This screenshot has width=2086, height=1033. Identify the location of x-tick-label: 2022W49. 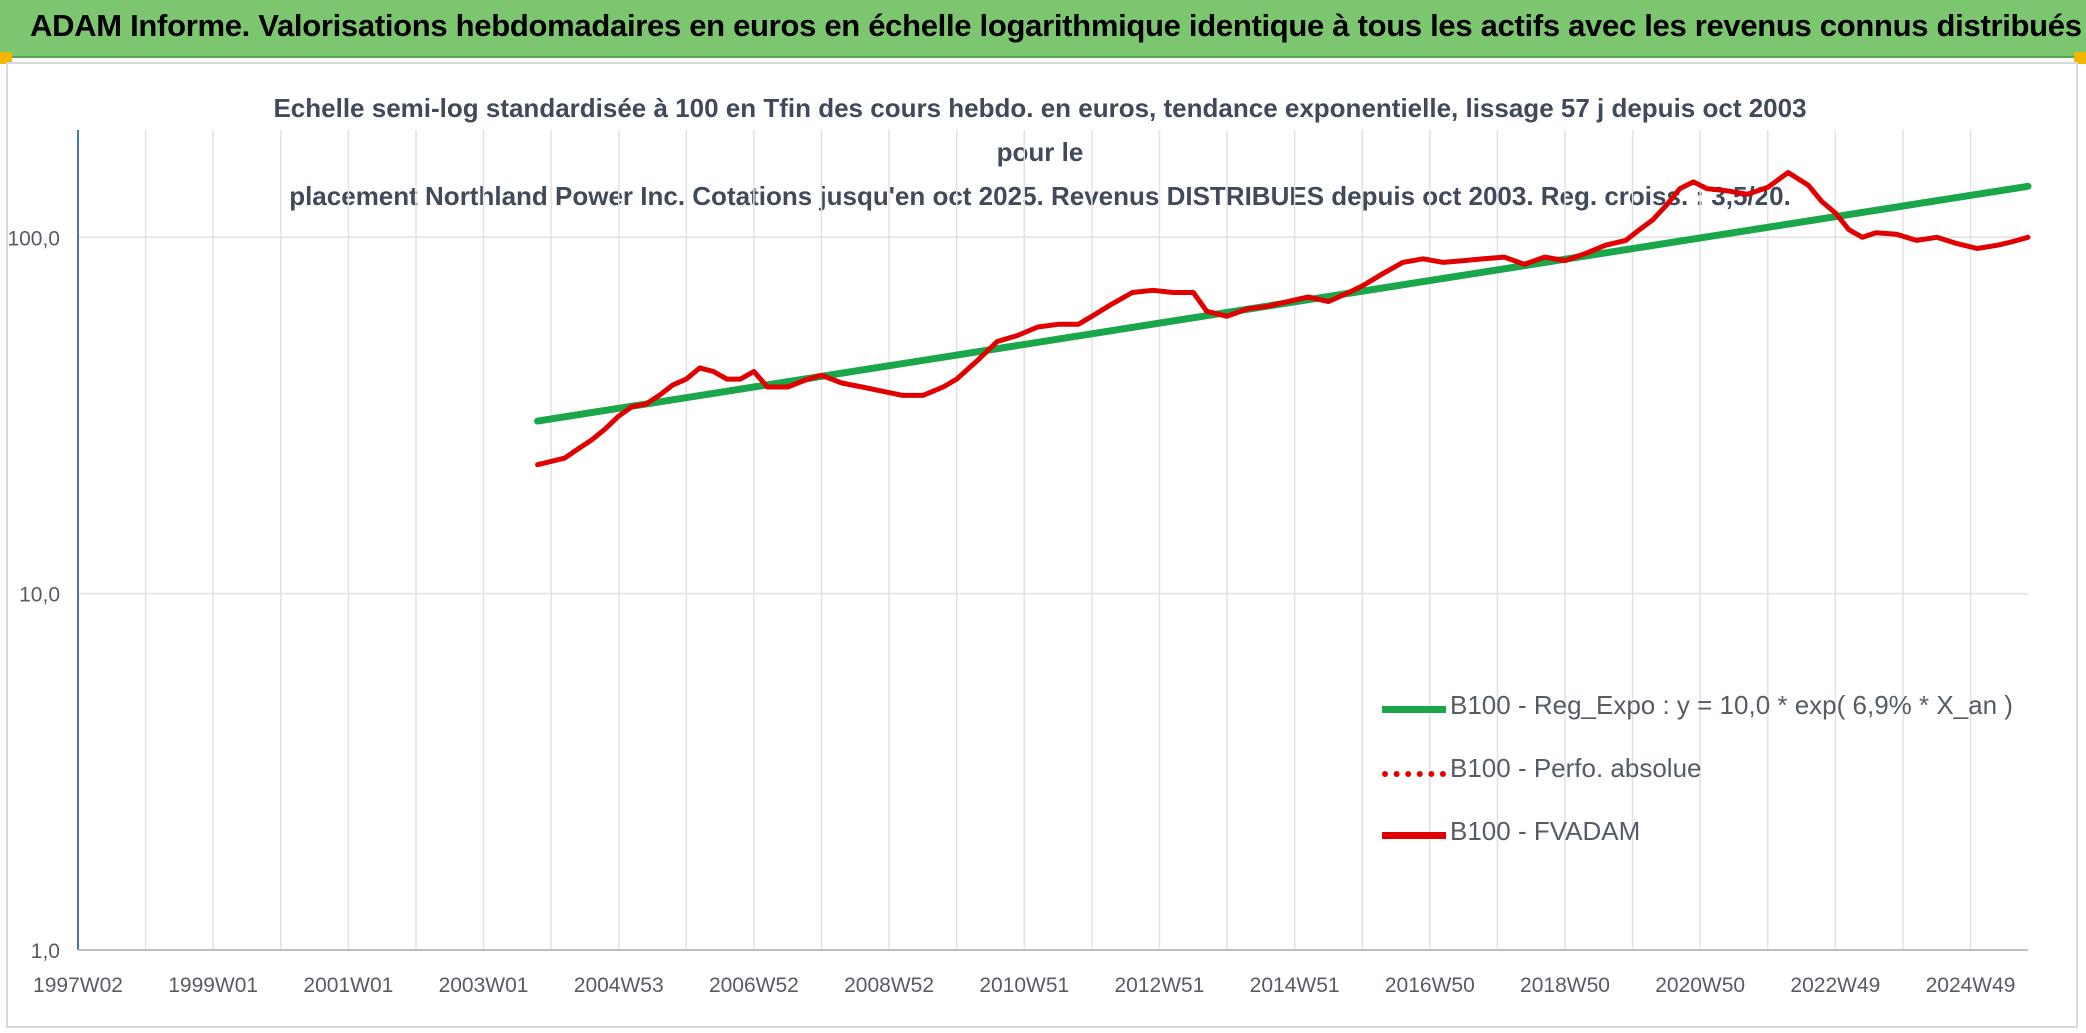
(1835, 985).